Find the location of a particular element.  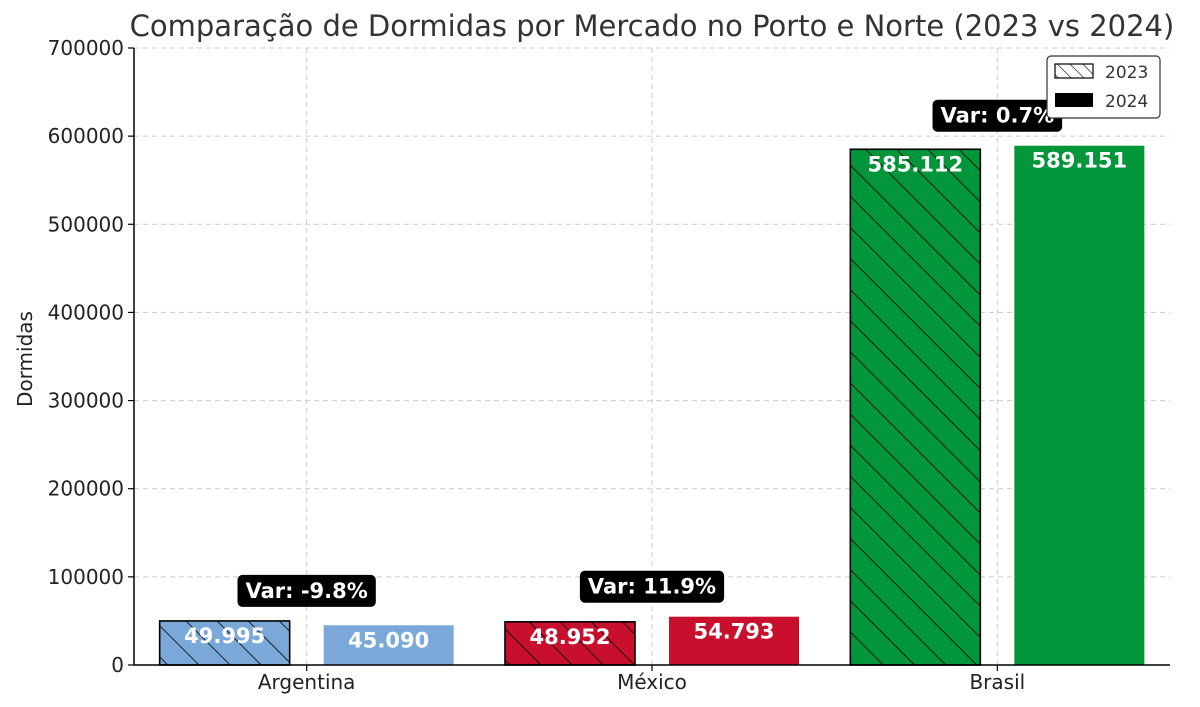

variation-text: Var: 11.9% is located at coordinates (652, 587).